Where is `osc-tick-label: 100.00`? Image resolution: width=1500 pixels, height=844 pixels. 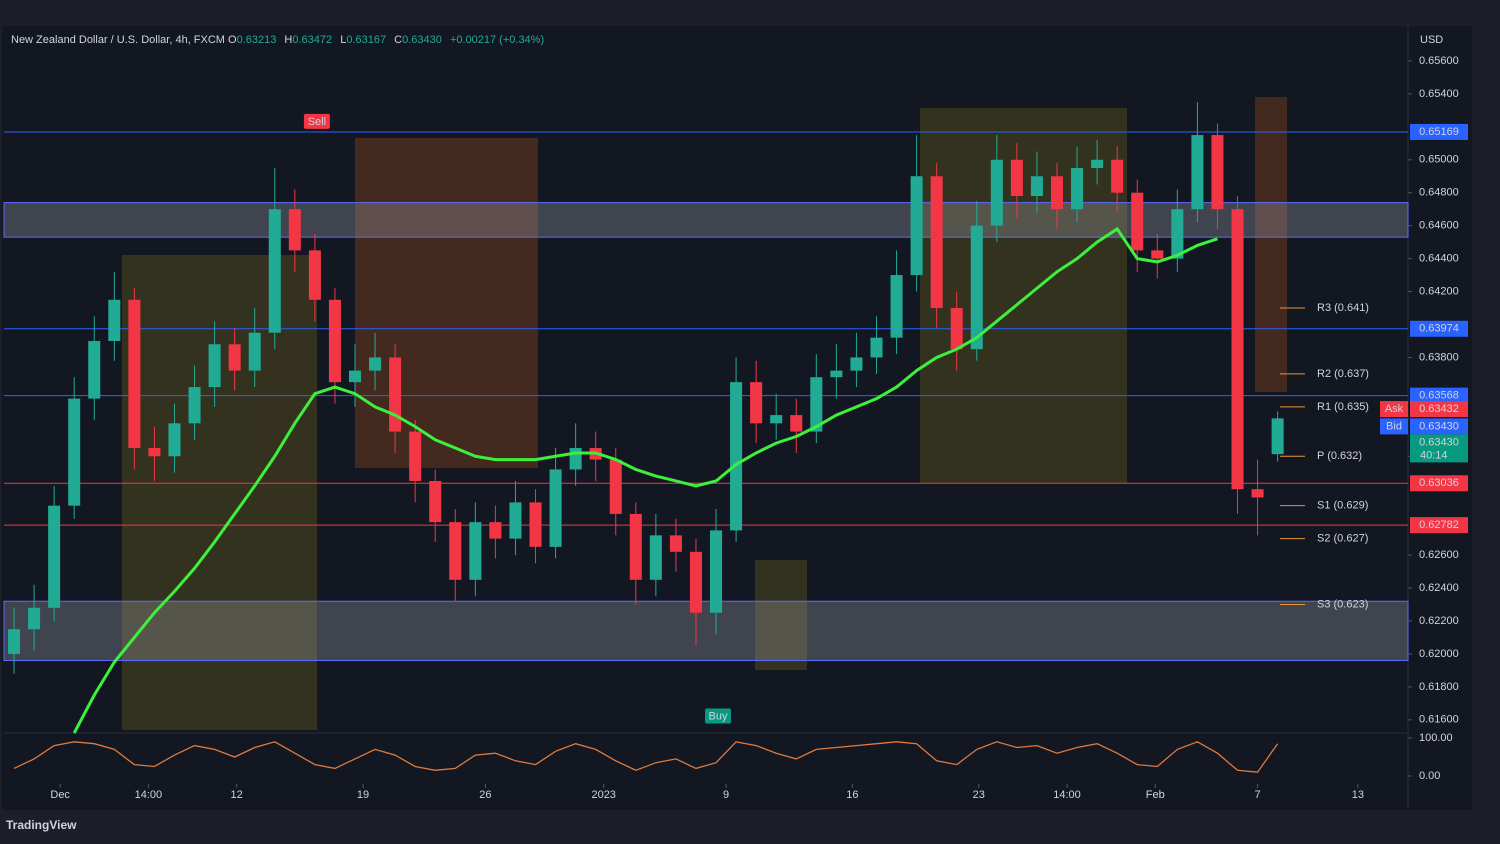
osc-tick-label: 100.00 is located at coordinates (1436, 738).